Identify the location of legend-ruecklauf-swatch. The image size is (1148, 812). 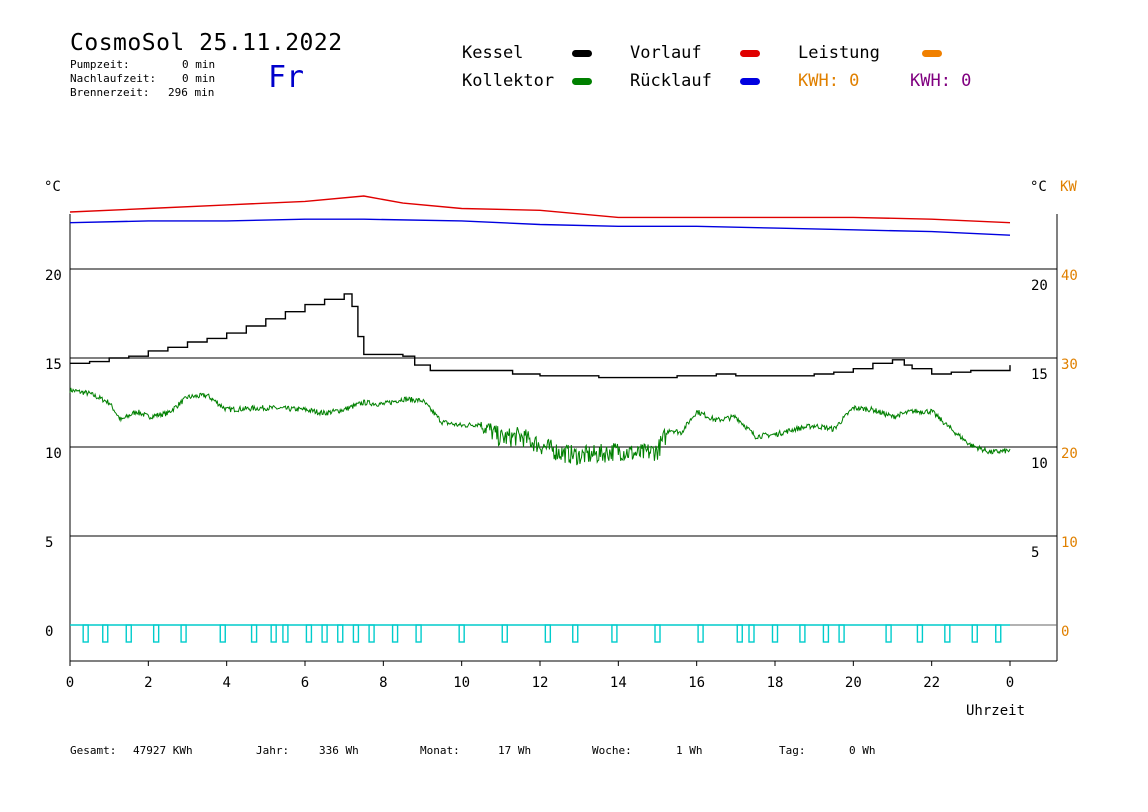
(750, 81).